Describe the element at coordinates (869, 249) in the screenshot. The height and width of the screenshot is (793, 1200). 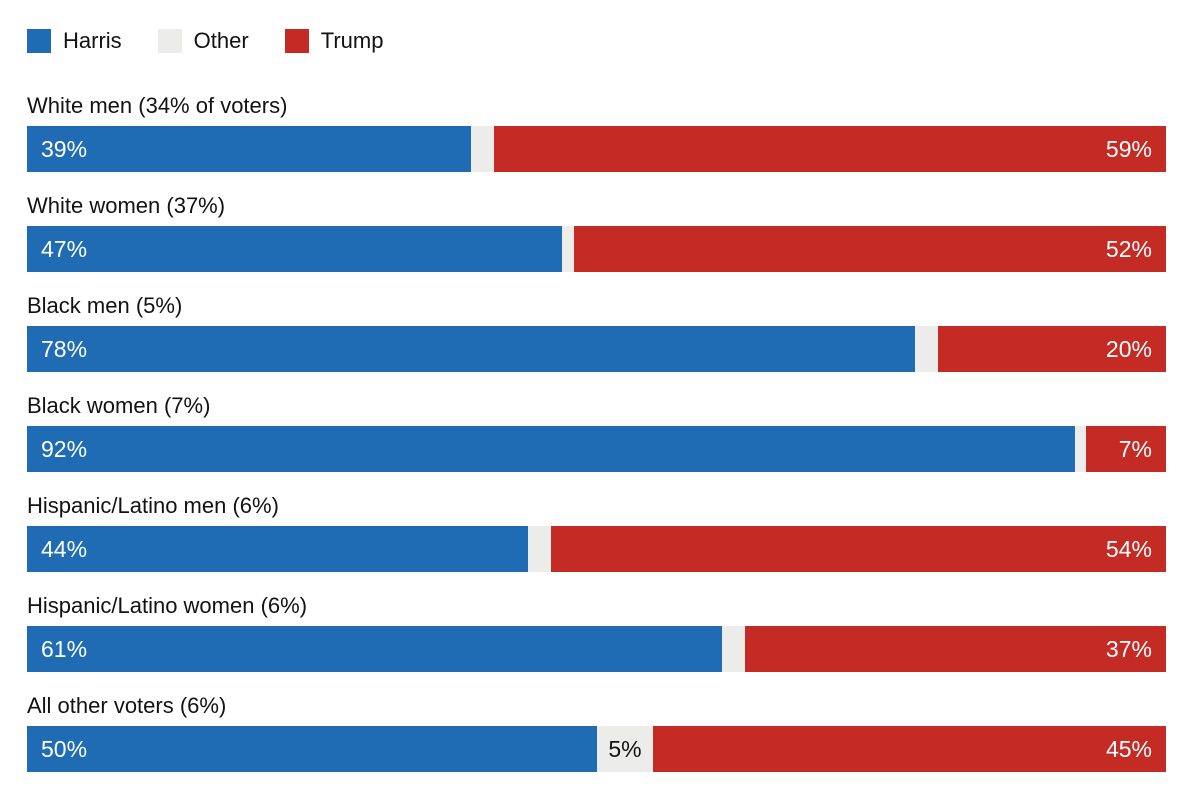
I see `trump-segment: 52%` at that location.